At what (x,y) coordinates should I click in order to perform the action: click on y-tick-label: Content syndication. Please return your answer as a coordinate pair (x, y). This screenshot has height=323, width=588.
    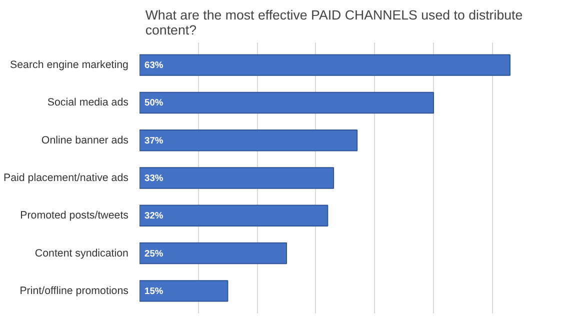
    Looking at the image, I should click on (81, 253).